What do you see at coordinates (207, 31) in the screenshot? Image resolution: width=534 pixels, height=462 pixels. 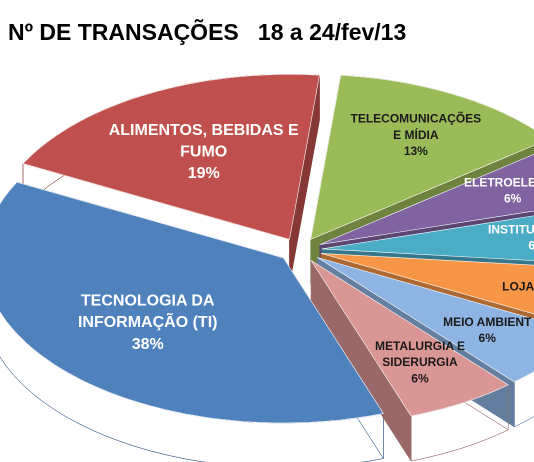 I see `chart-title: Nº DE TRANSAÇÕES 18 a 24/fev/13` at bounding box center [207, 31].